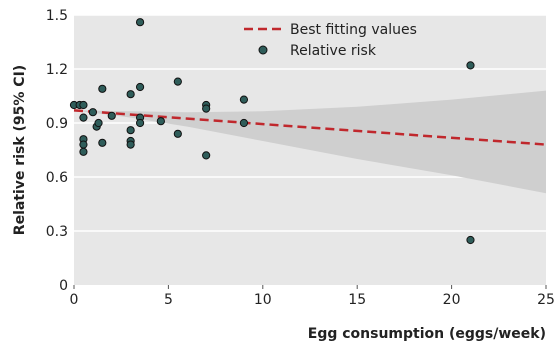 The width and height of the screenshot is (557, 346). Describe the element at coordinates (57, 124) in the screenshot. I see `y-tick-label: 0.9` at that location.